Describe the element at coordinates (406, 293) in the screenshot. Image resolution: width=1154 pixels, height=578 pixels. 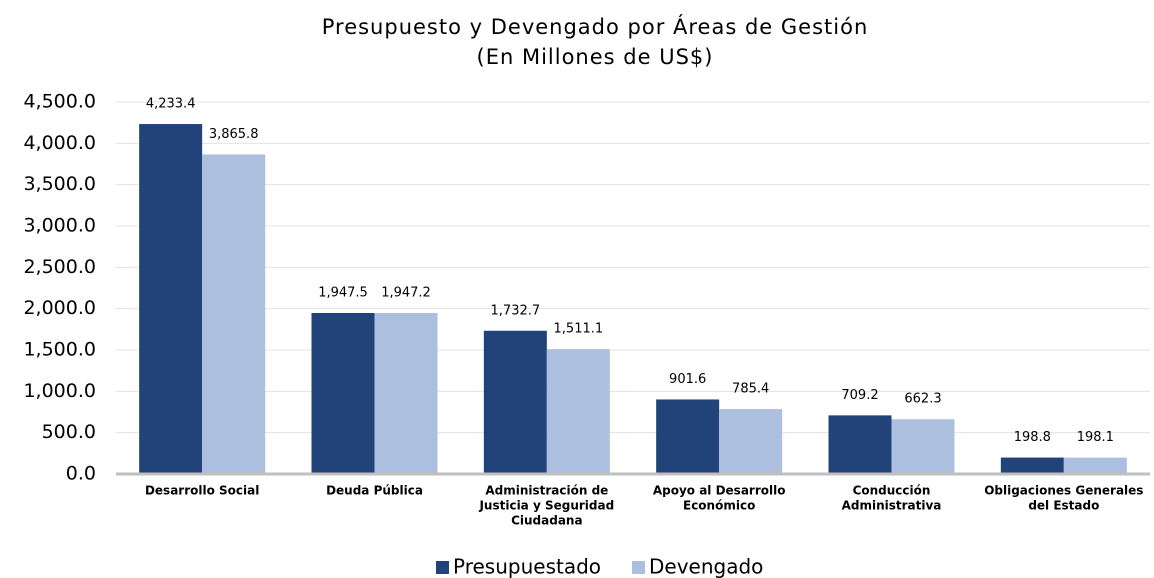
I see `value-label: 1,947.2` at that location.